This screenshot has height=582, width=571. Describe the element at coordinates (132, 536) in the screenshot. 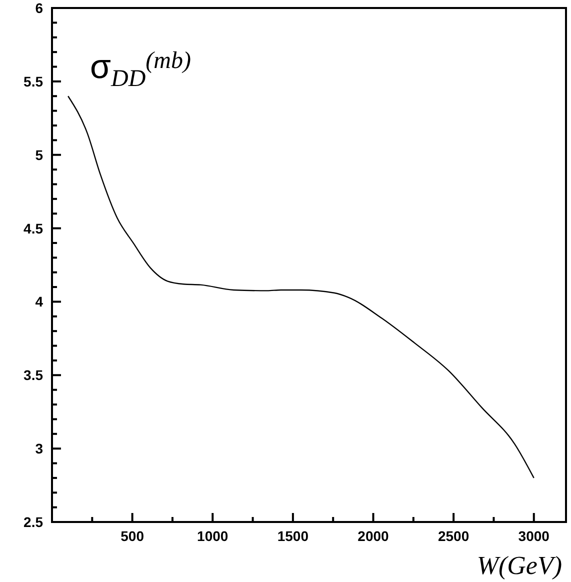

I see `x-tick-label: 500` at that location.